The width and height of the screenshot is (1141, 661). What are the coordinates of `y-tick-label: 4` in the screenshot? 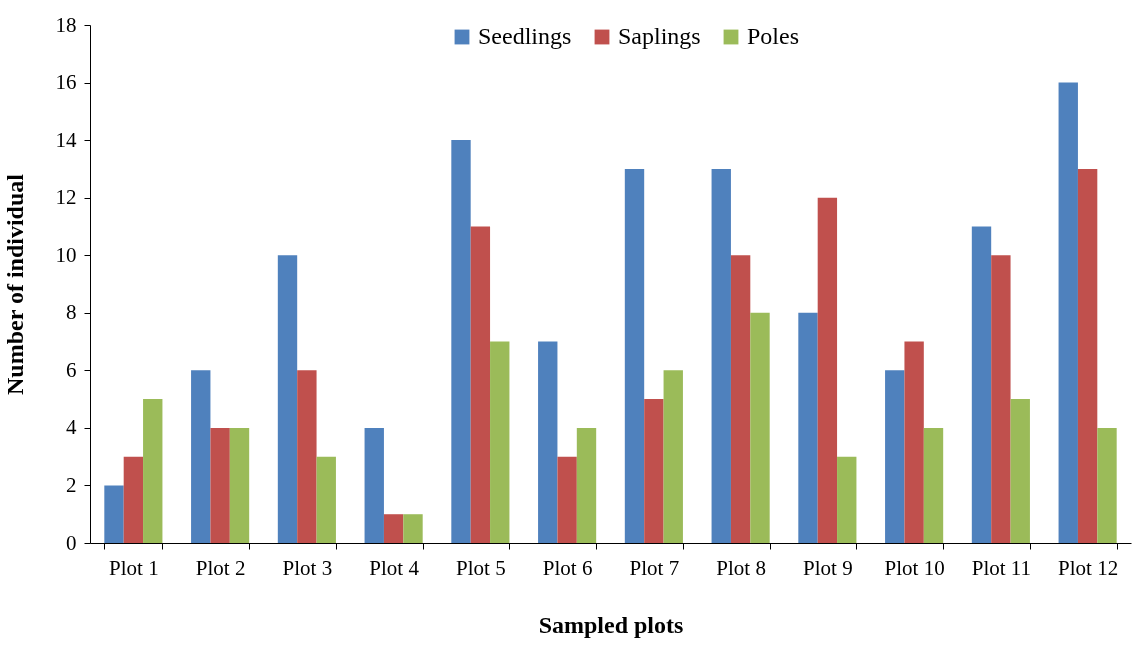 It's located at (71, 427).